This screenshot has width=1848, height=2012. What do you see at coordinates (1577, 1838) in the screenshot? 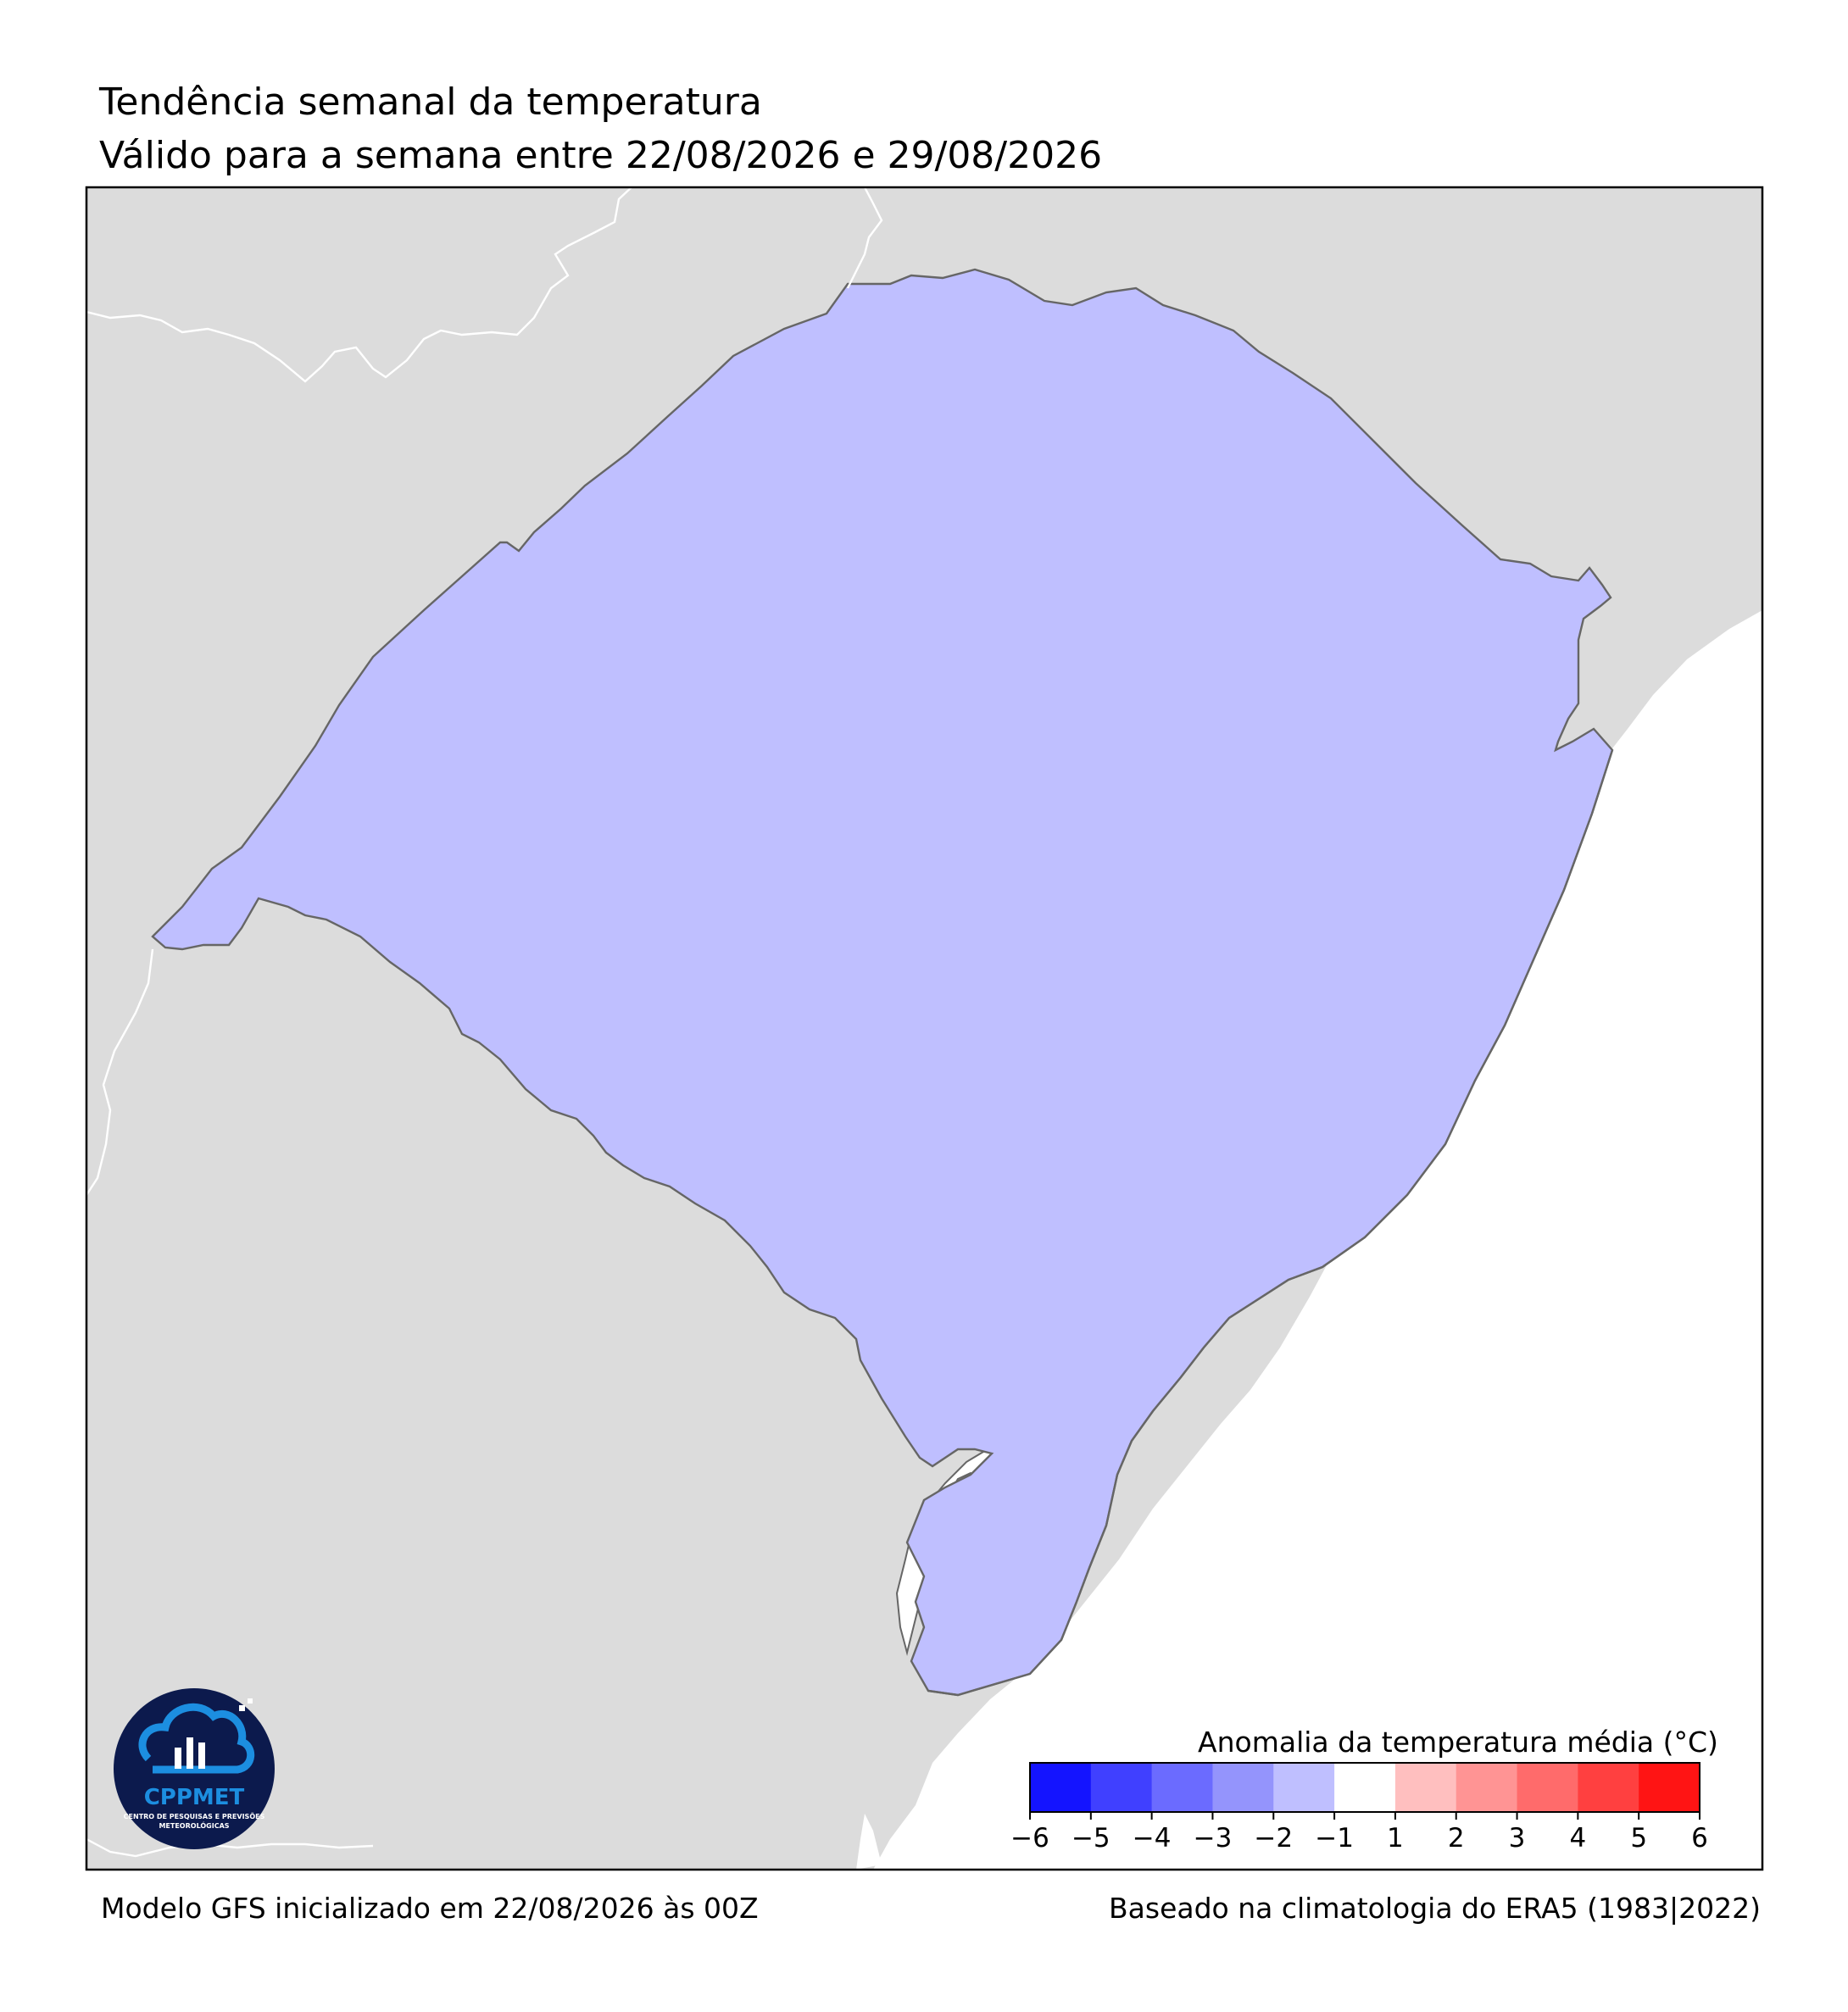
I see `colorbar-tick-label: 4` at bounding box center [1577, 1838].